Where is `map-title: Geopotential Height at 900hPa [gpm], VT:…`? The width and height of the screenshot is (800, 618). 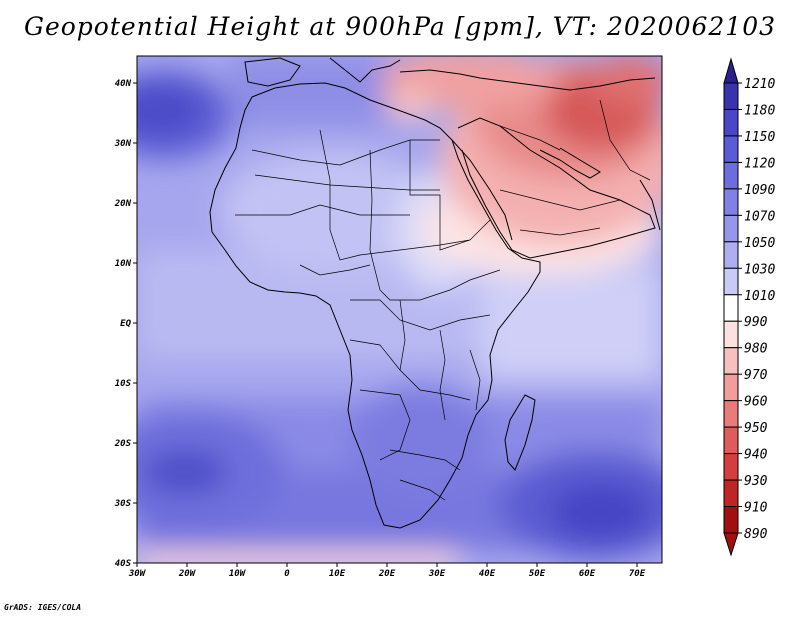 map-title: Geopotential Height at 900hPa [gpm], VT:… is located at coordinates (400, 26).